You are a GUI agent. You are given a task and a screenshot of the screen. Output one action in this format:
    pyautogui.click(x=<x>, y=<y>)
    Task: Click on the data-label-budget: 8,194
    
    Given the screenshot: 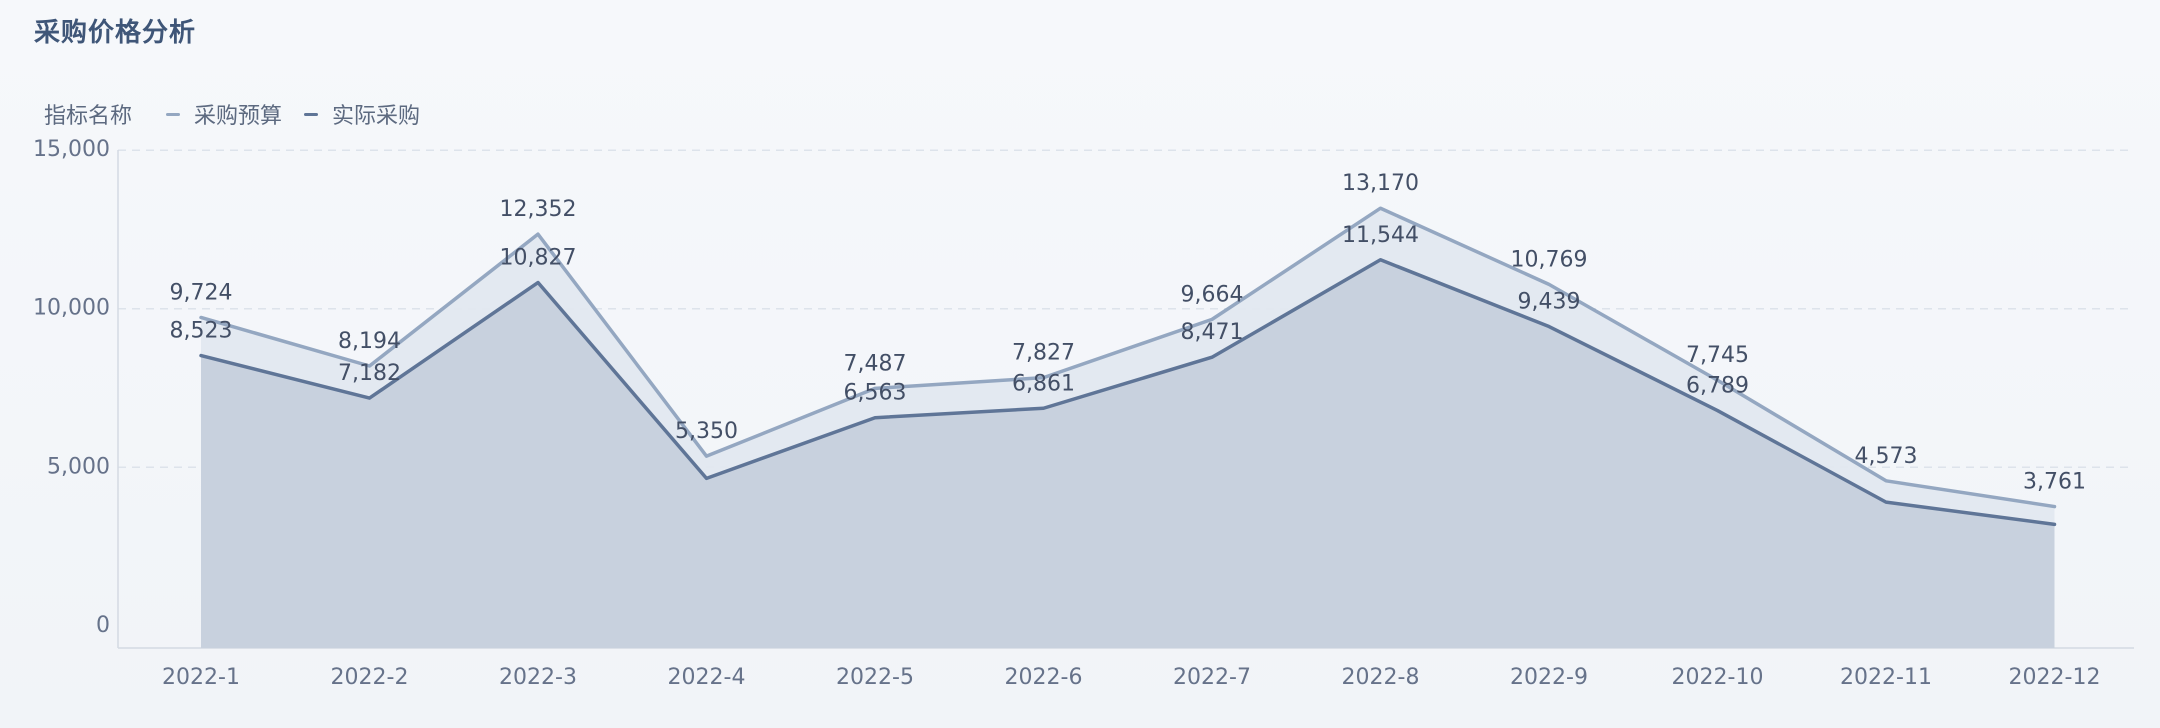 What is the action you would take?
    pyautogui.click(x=369, y=341)
    